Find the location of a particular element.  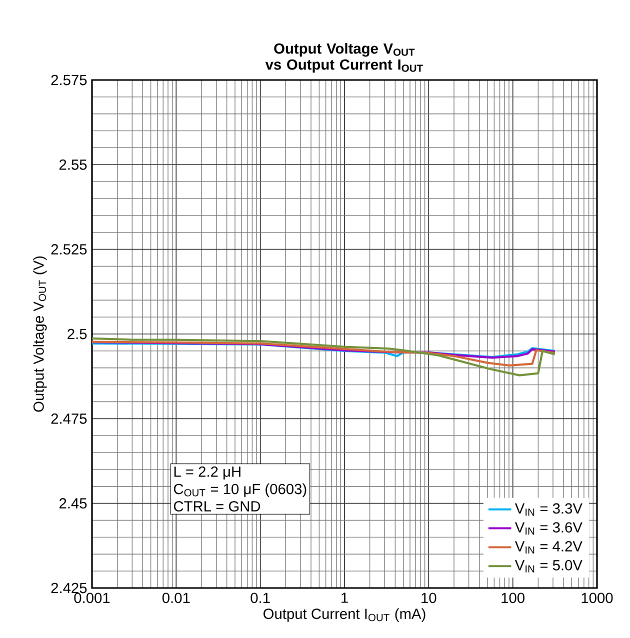

x-tick-label: 0.01 is located at coordinates (176, 598).